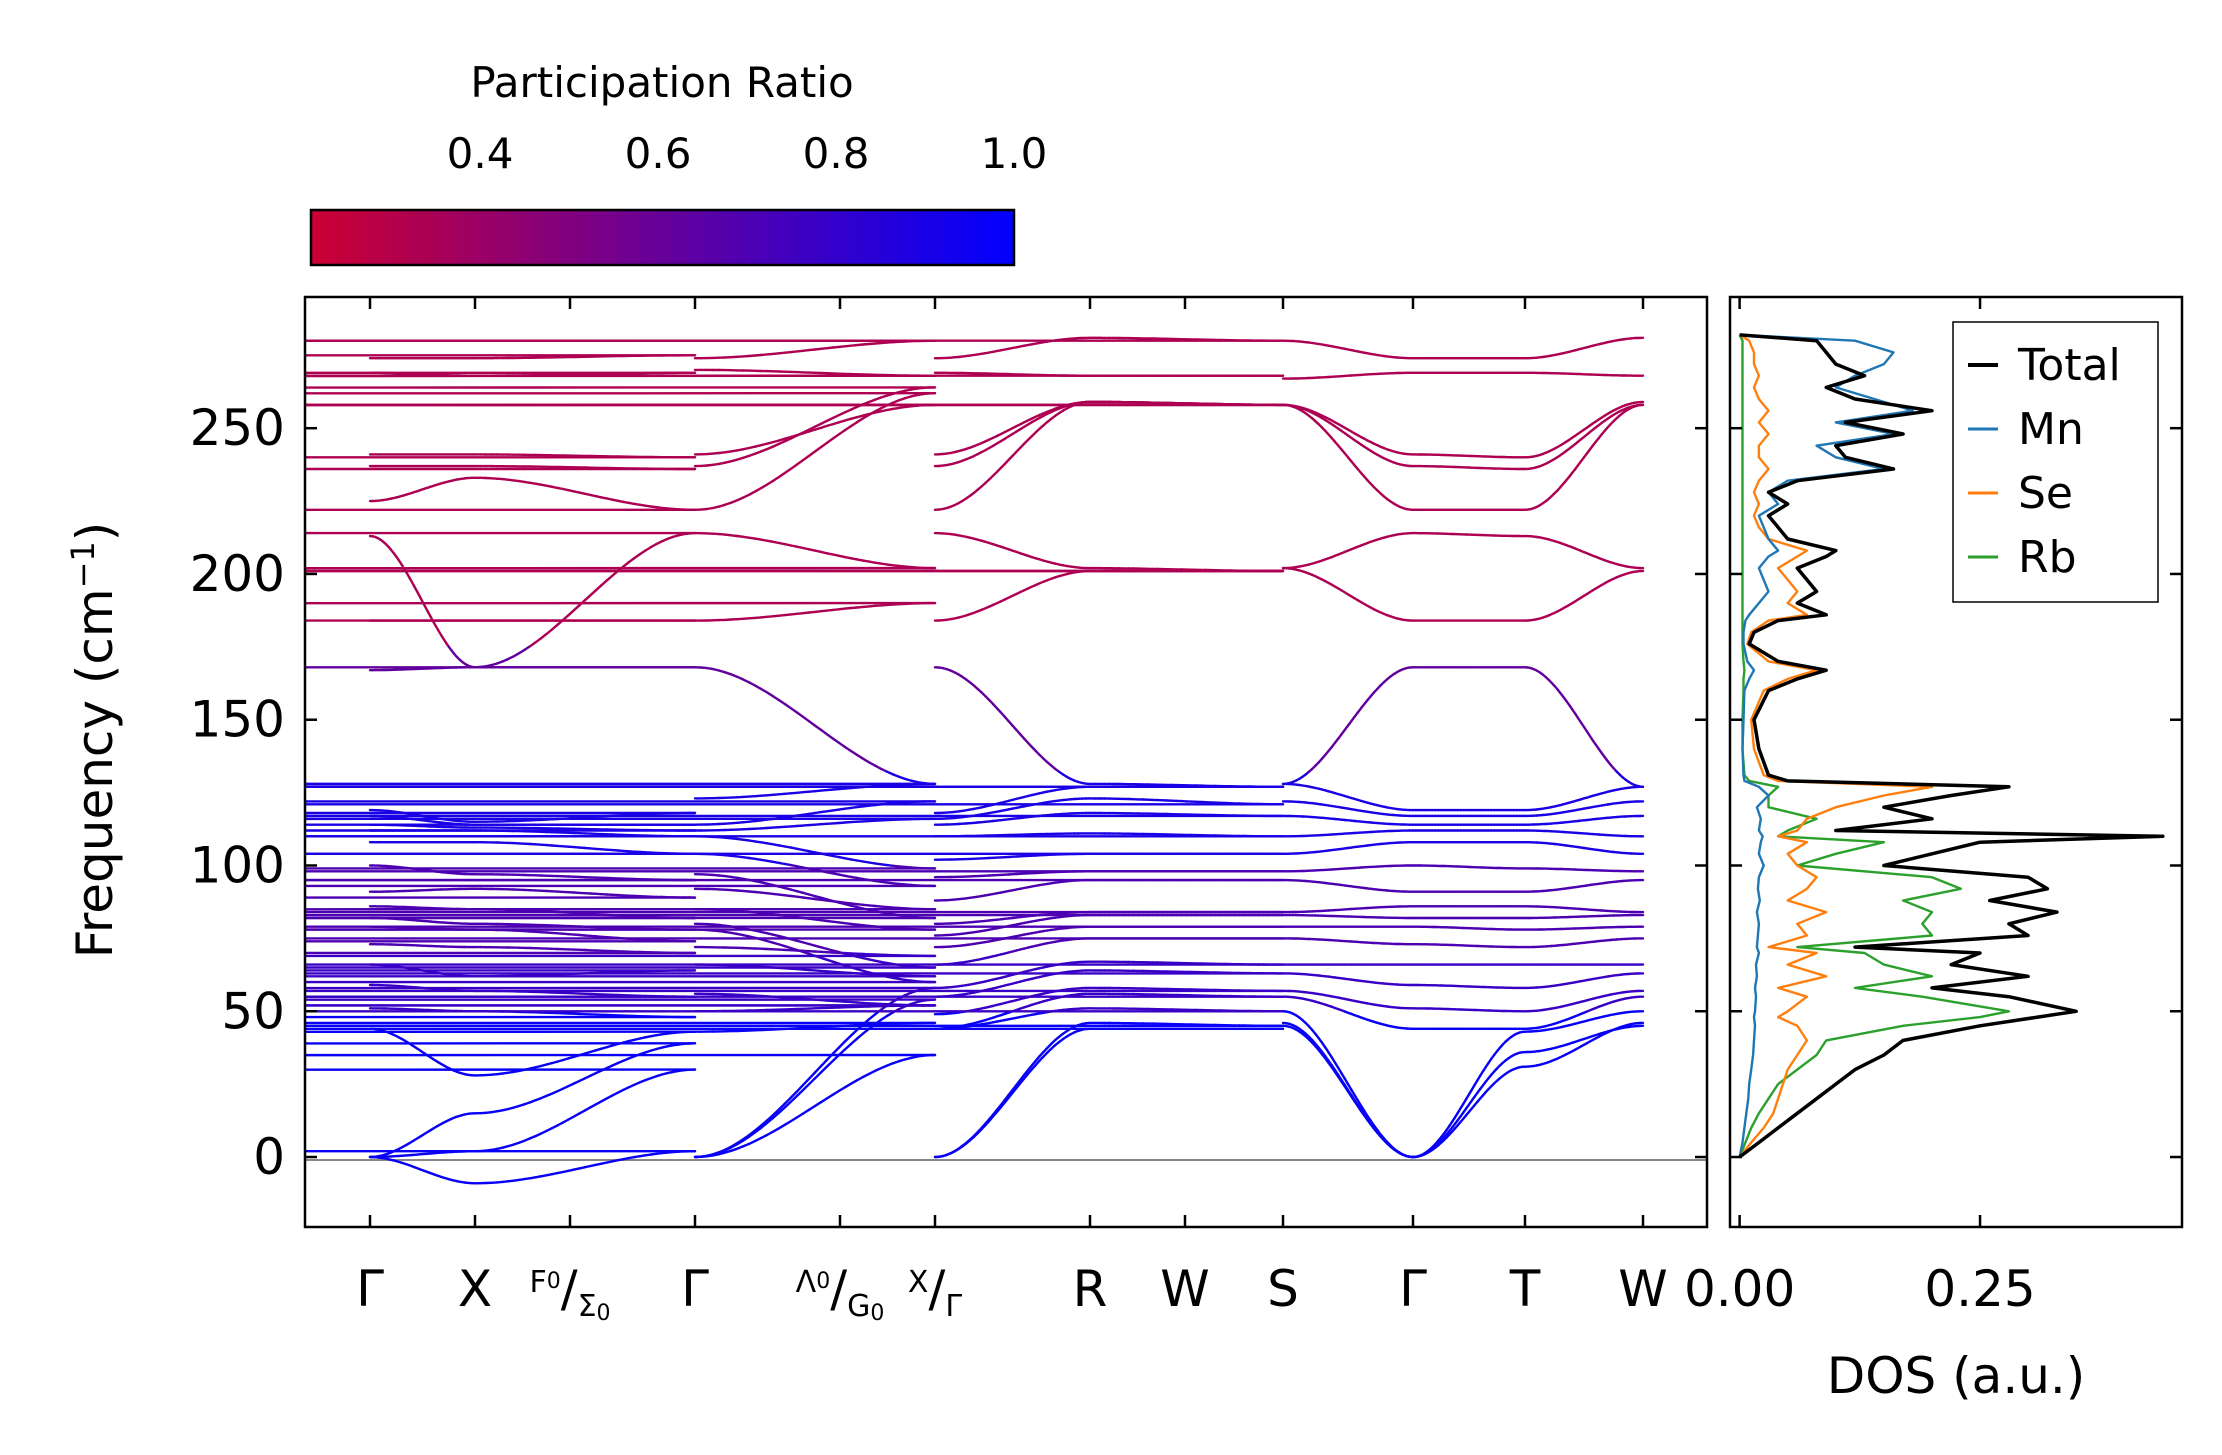 This screenshot has width=2222, height=1455. I want to click on colorbar-tick-label: 0.4, so click(480, 153).